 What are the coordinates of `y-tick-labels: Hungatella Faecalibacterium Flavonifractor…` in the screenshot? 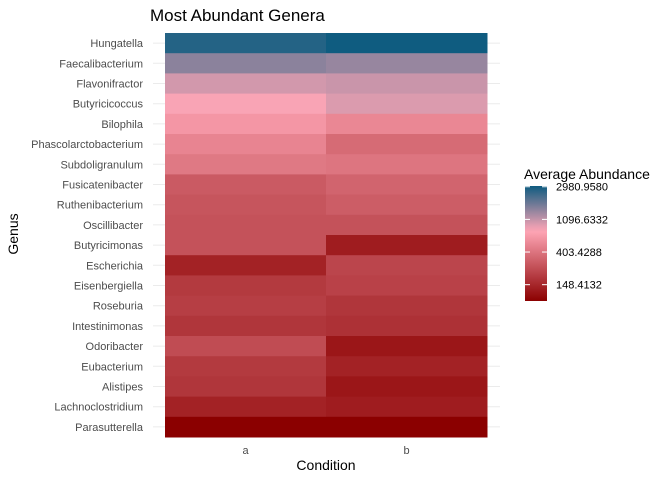 It's located at (87, 236).